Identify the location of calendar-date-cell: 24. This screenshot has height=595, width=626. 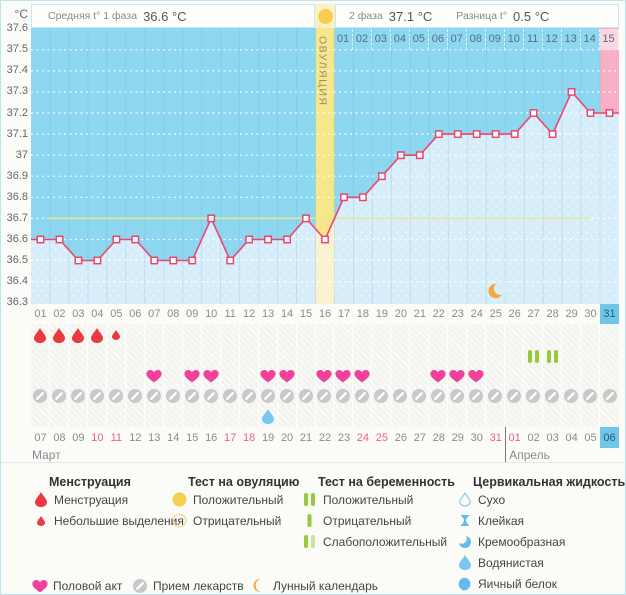
(363, 437).